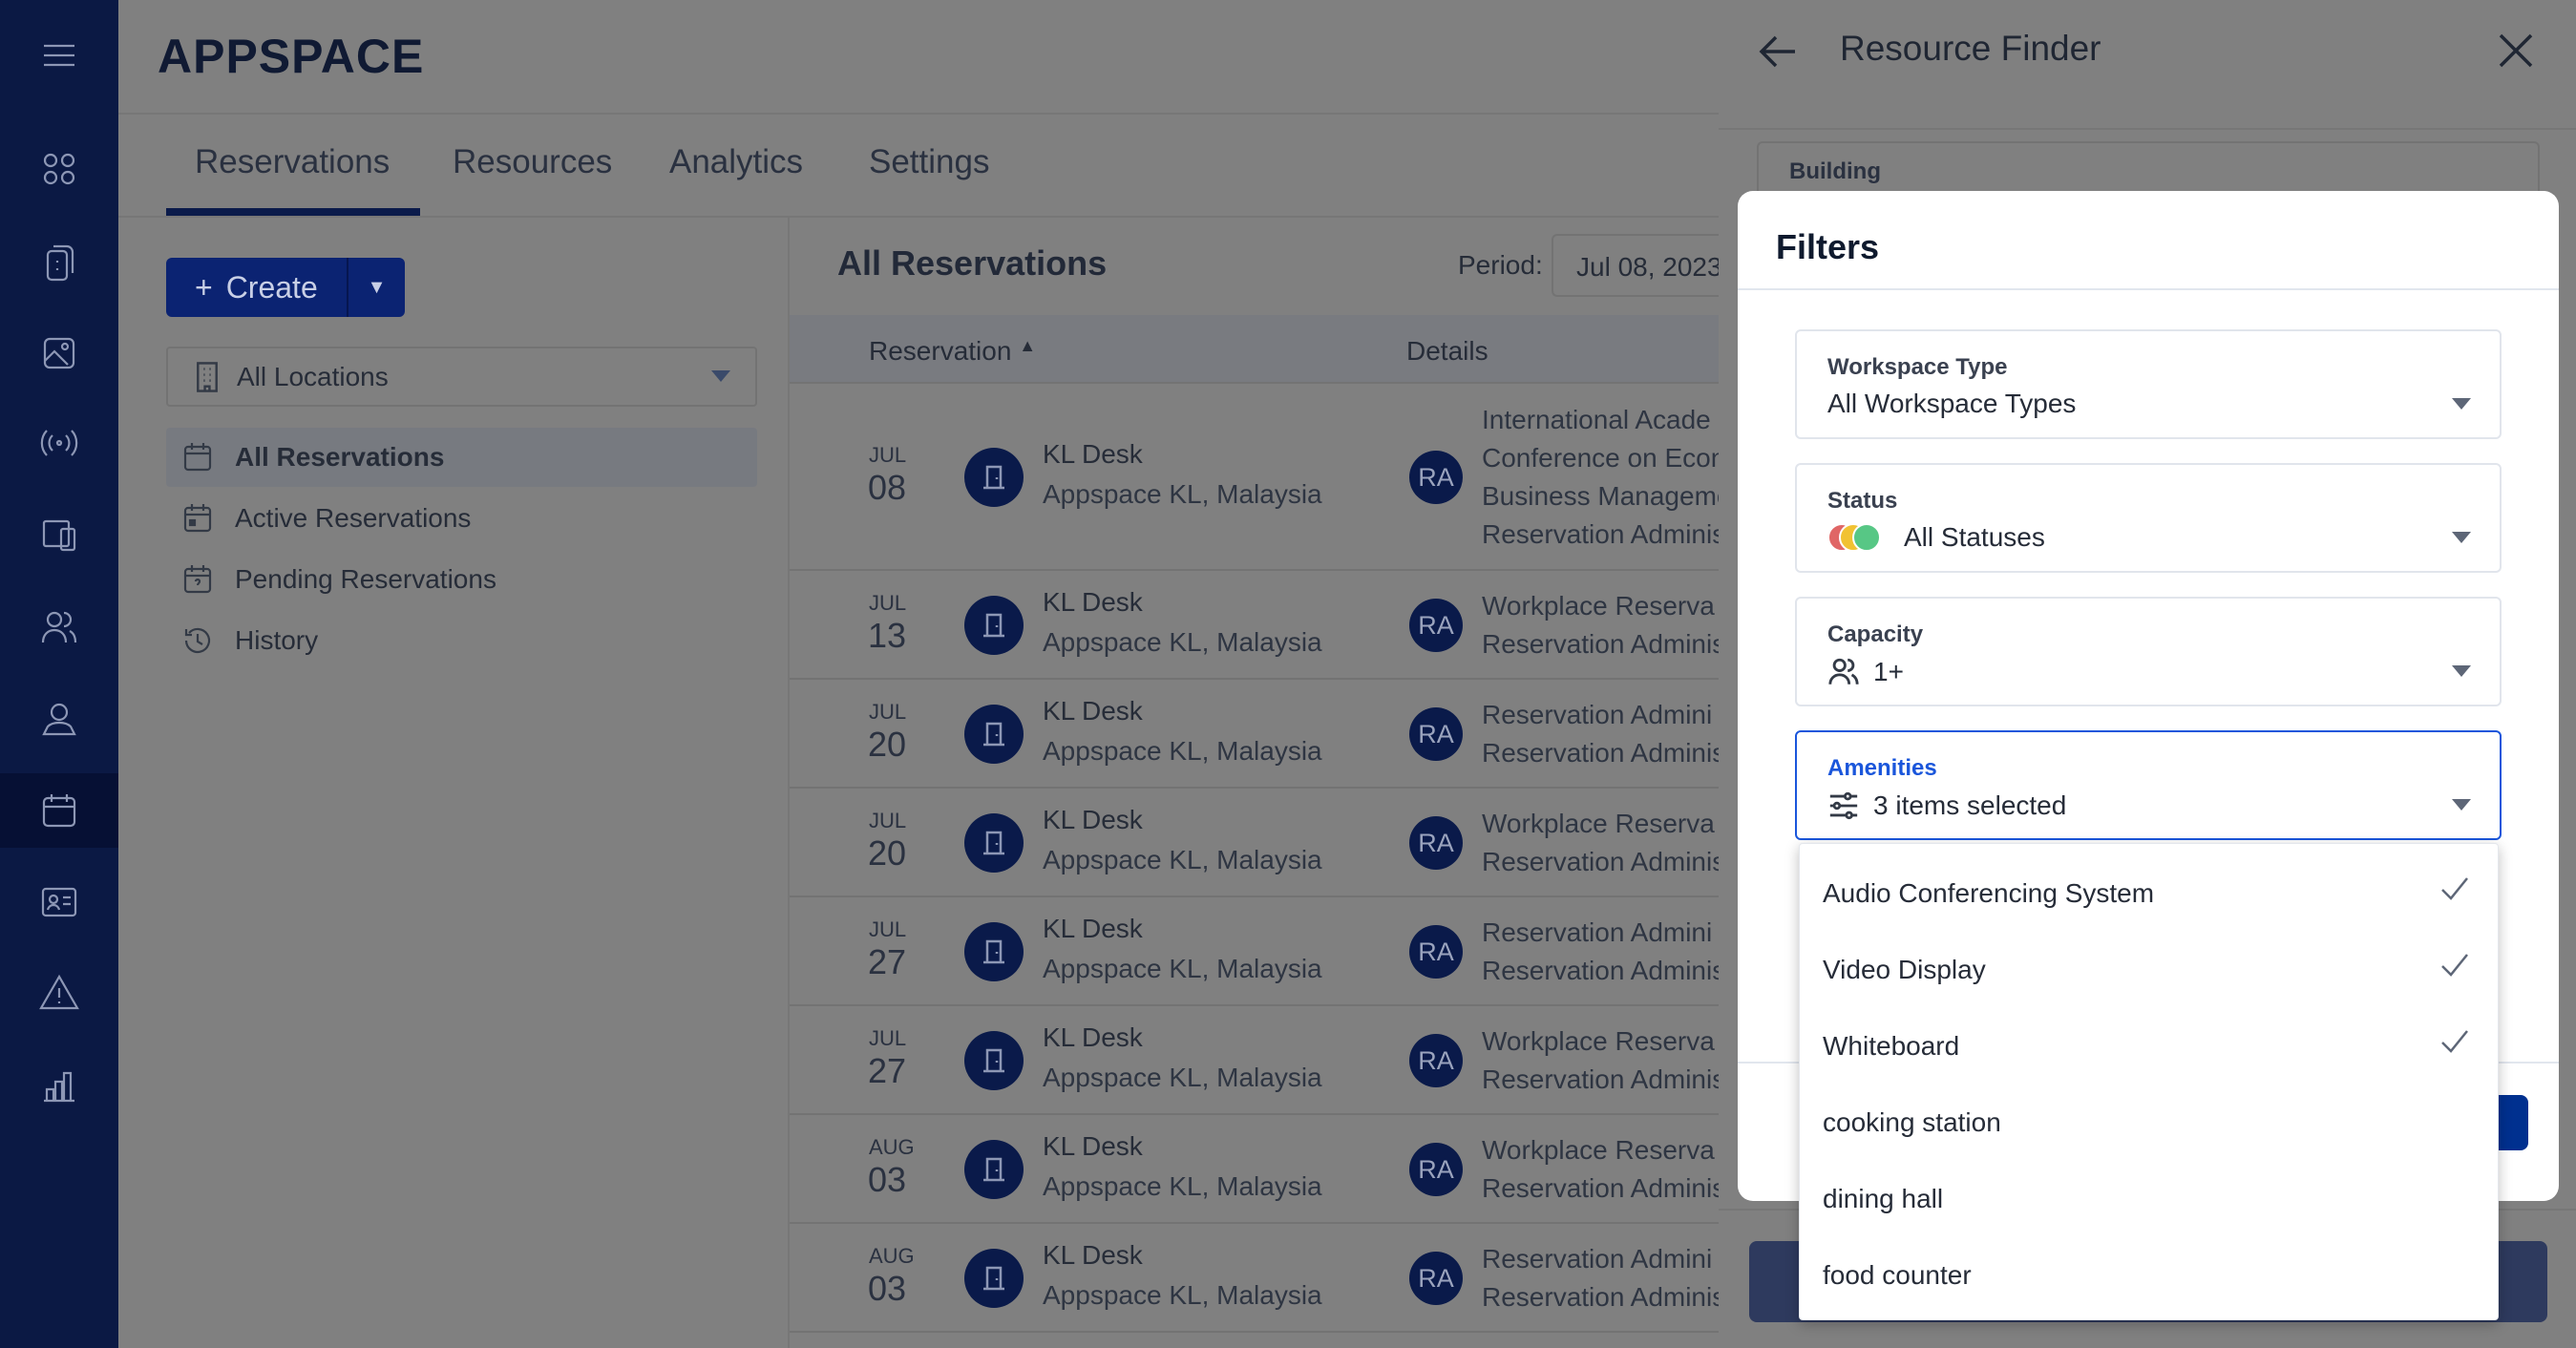 The height and width of the screenshot is (1348, 2576). I want to click on tab-resources: Resources, so click(533, 161).